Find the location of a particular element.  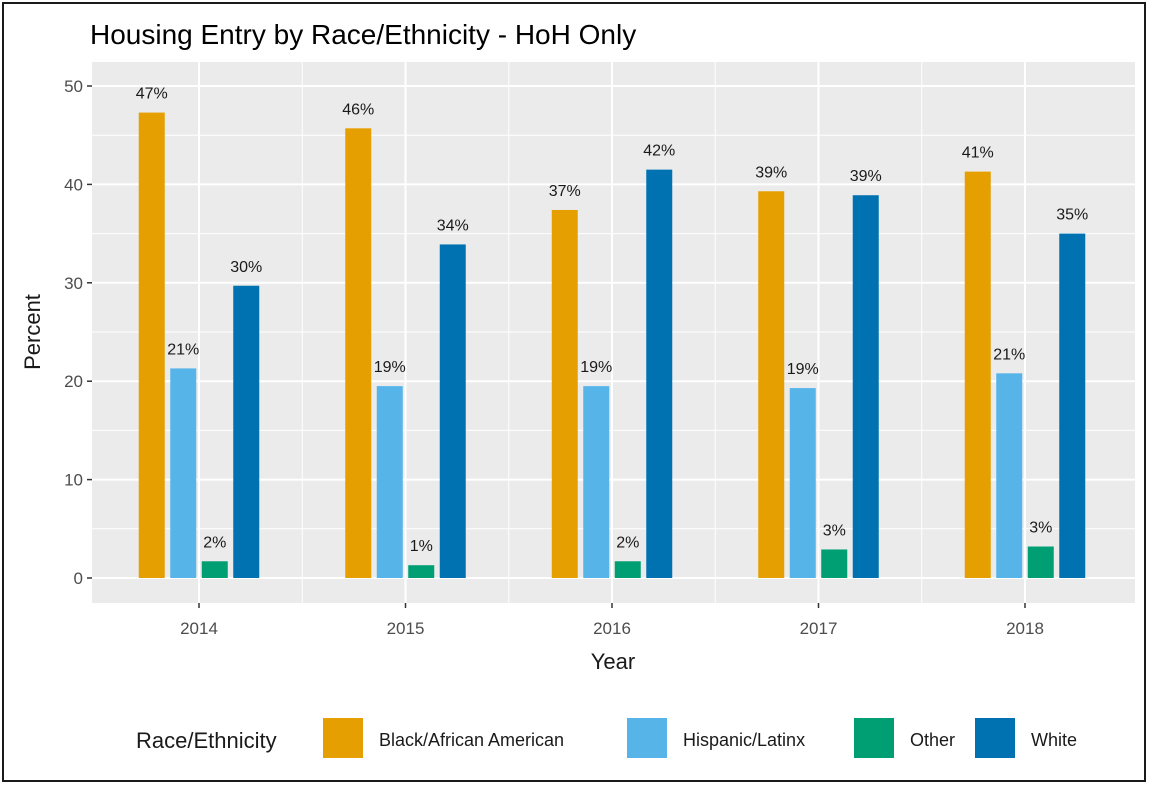

data-label: 37% is located at coordinates (565, 191).